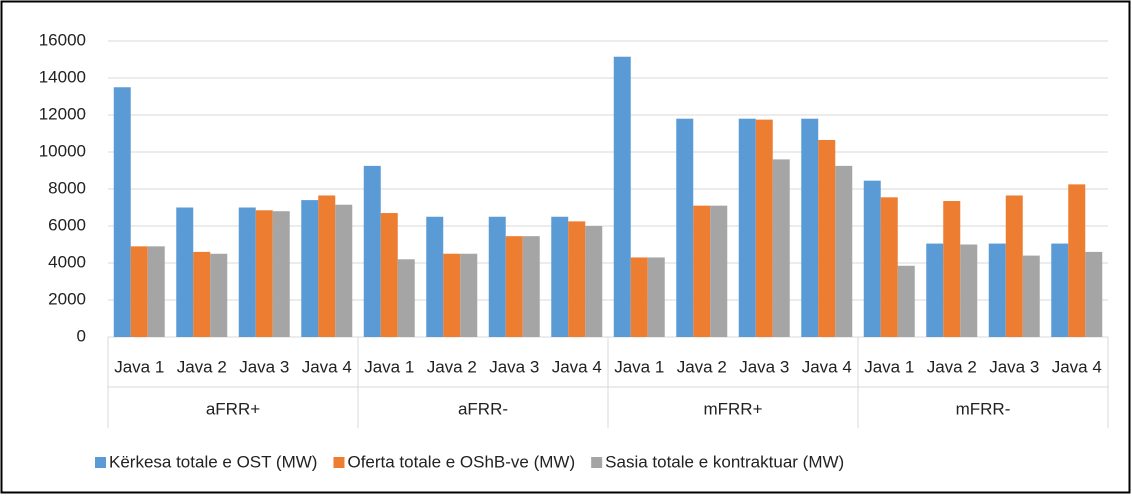 This screenshot has height=500, width=1132. Describe the element at coordinates (62, 76) in the screenshot. I see `y-tick-label: 14000` at that location.